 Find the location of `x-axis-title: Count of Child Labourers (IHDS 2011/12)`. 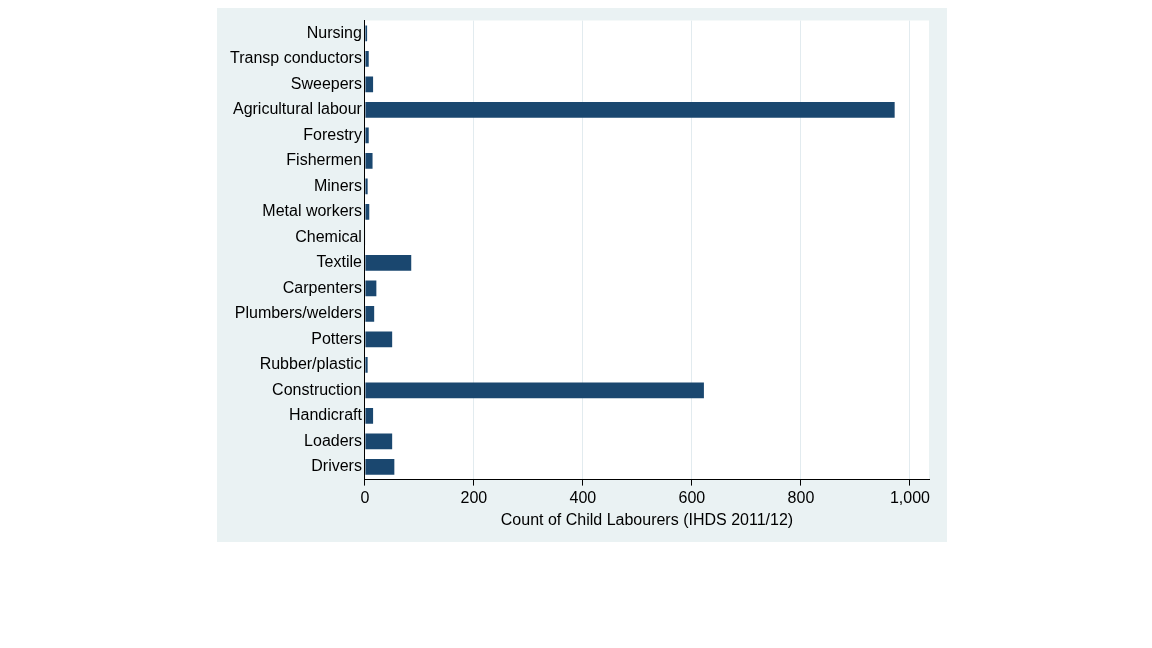

x-axis-title: Count of Child Labourers (IHDS 2011/12) is located at coordinates (647, 519).